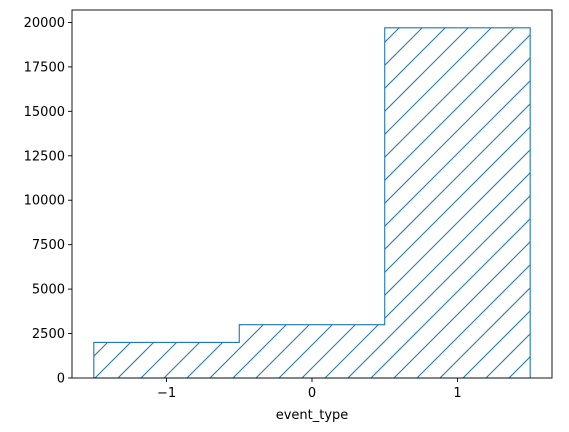 Image resolution: width=569 pixels, height=432 pixels. I want to click on y-tick-label: 0, so click(61, 379).